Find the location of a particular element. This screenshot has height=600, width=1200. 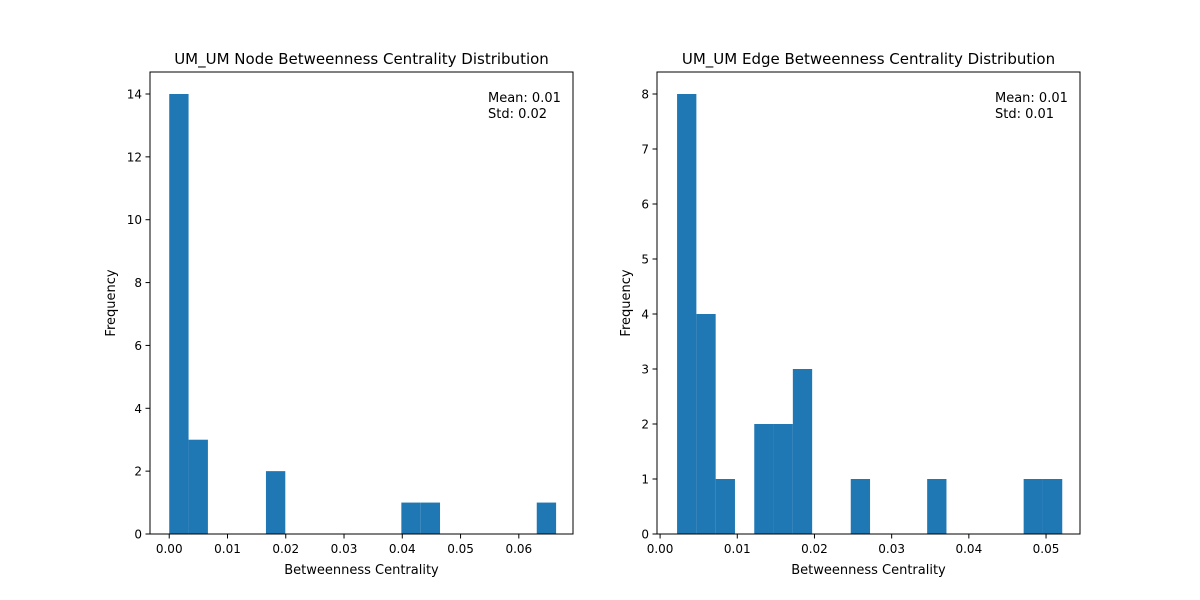

std-annotation: Std: 0.01 is located at coordinates (1024, 114).